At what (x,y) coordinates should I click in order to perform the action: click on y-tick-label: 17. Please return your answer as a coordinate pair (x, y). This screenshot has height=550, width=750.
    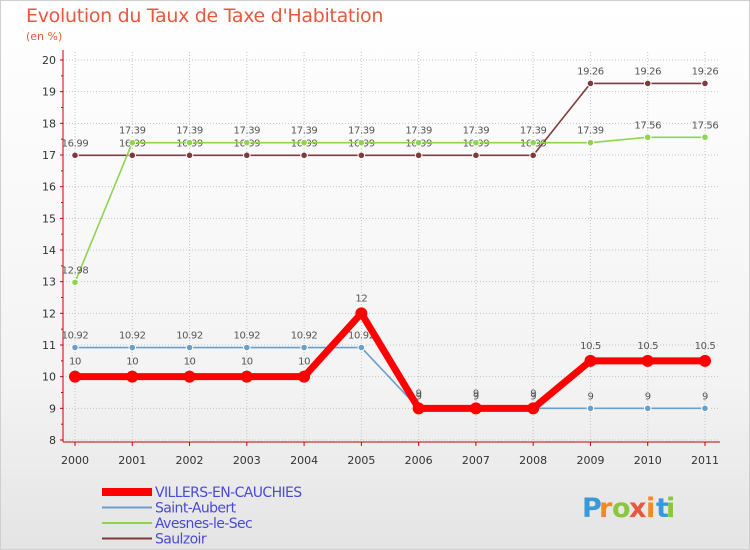
    Looking at the image, I should click on (49, 155).